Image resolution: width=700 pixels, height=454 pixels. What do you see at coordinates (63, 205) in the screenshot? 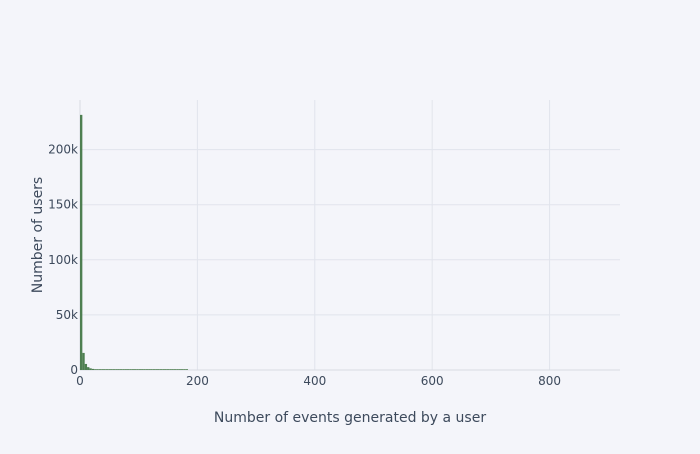
I see `y-tick-label: 150k` at bounding box center [63, 205].